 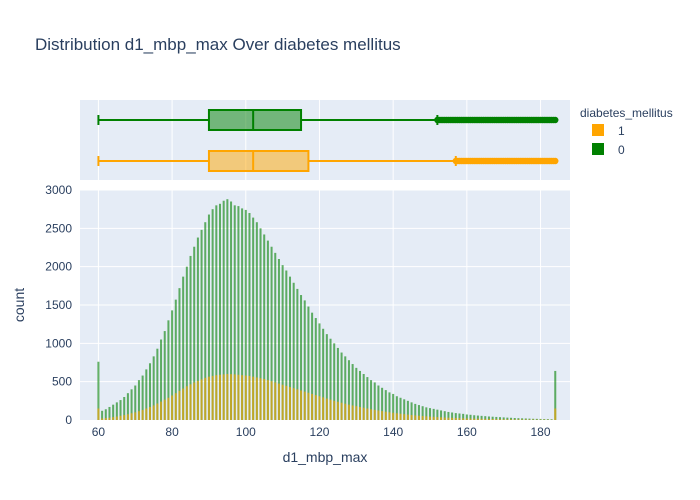 What do you see at coordinates (19, 305) in the screenshot?
I see `y-axis-title: count` at bounding box center [19, 305].